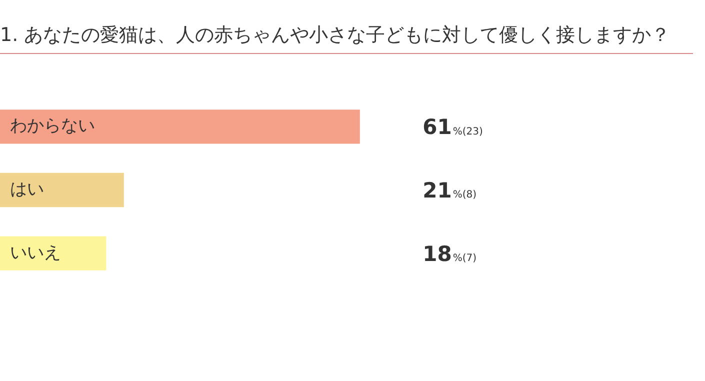 The image size is (705, 381). Describe the element at coordinates (453, 127) in the screenshot. I see `data-label: 61%(23)` at that location.